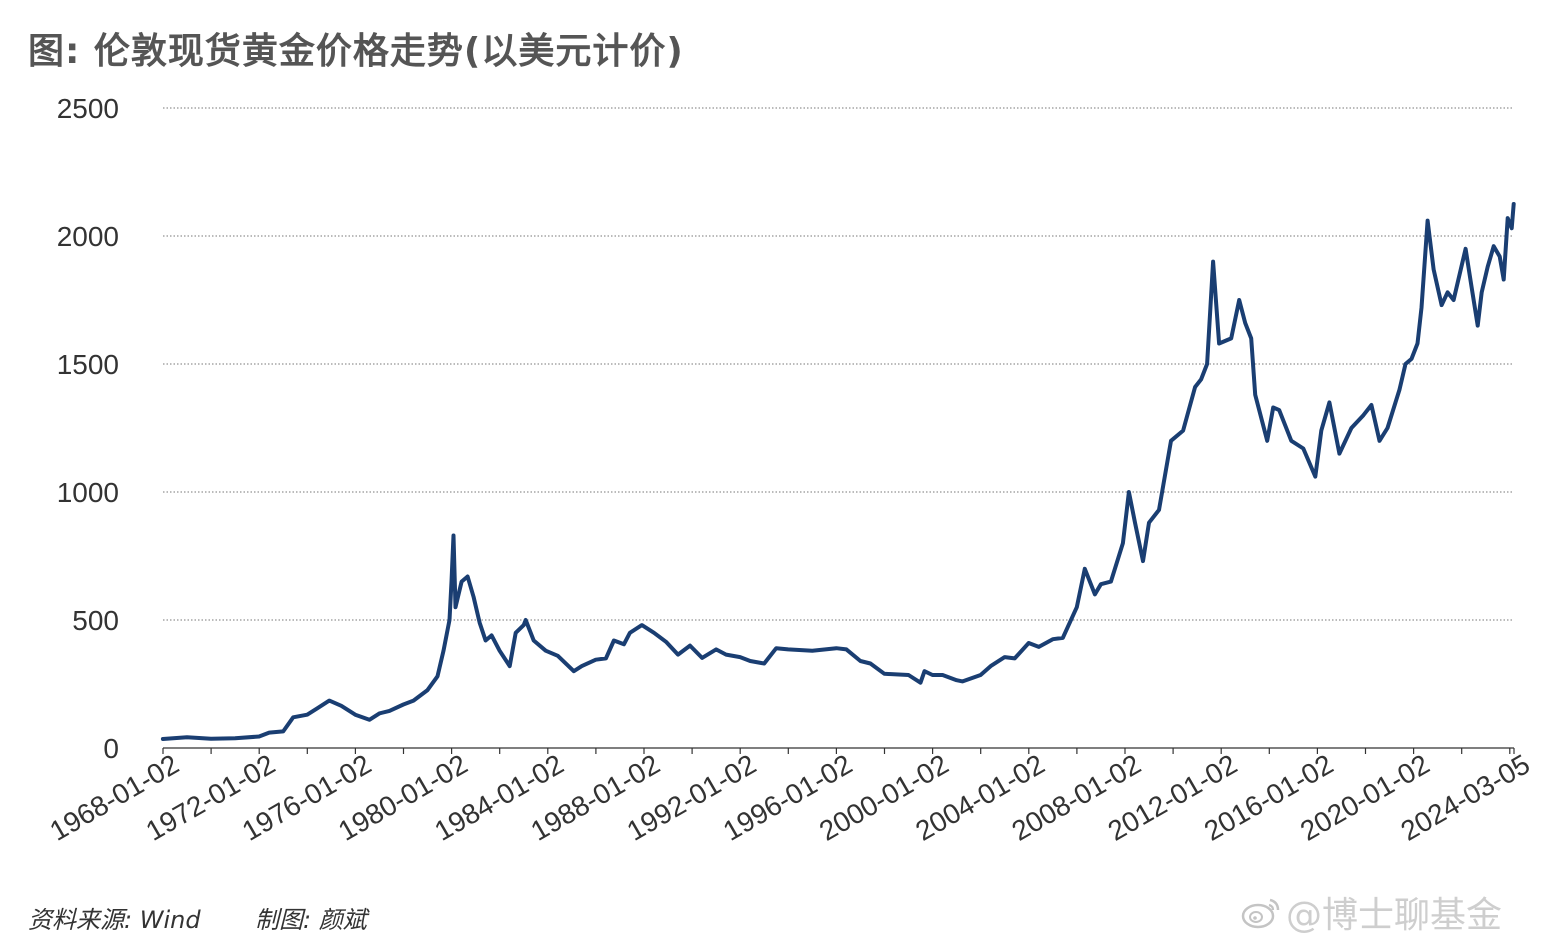 The image size is (1564, 948). I want to click on maker-note: 制图: 颜斌, so click(311, 920).